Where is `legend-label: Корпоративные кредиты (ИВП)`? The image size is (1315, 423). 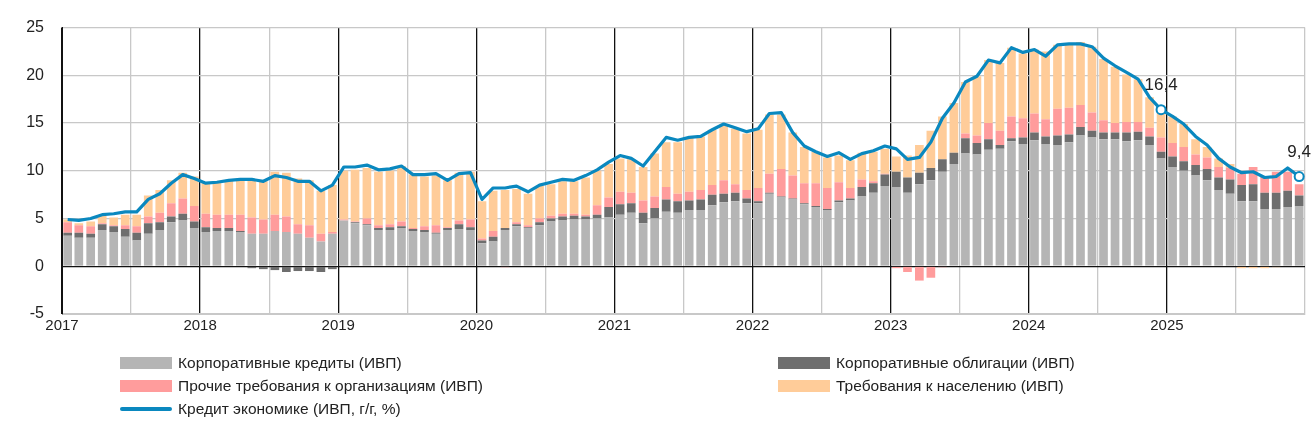
legend-label: Корпоративные кредиты (ИВП) is located at coordinates (290, 362).